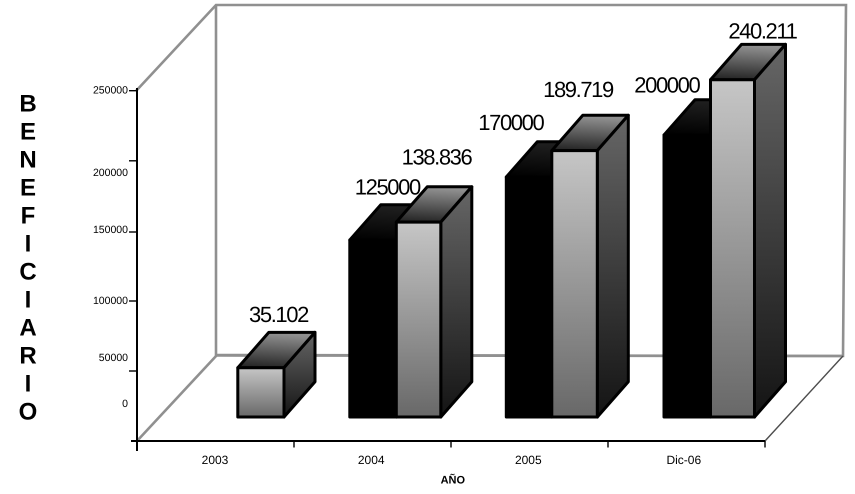  I want to click on svg-text: 2003, so click(215, 460).